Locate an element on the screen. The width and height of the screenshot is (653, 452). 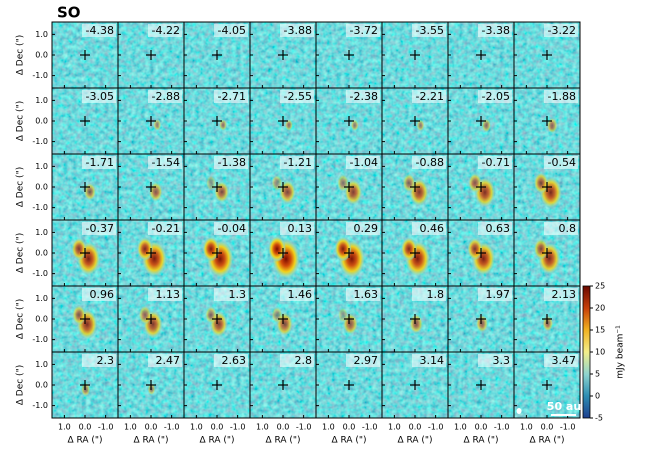
velocity-label: -1.21 is located at coordinates (298, 162).